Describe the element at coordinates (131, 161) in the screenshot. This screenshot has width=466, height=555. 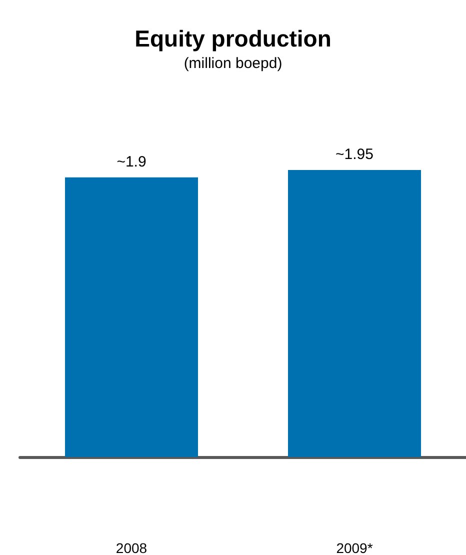
I see `data-label: ~1.9` at that location.